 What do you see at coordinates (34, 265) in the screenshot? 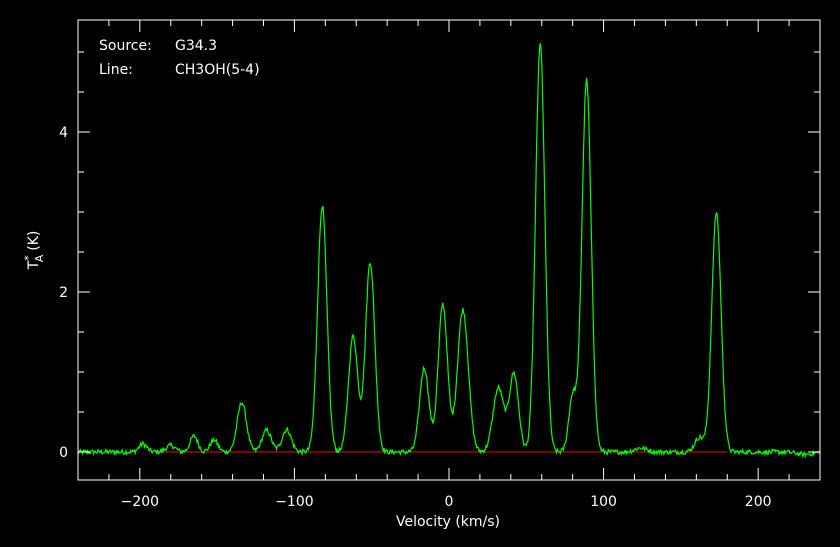
I see `y-label-base: T` at bounding box center [34, 265].